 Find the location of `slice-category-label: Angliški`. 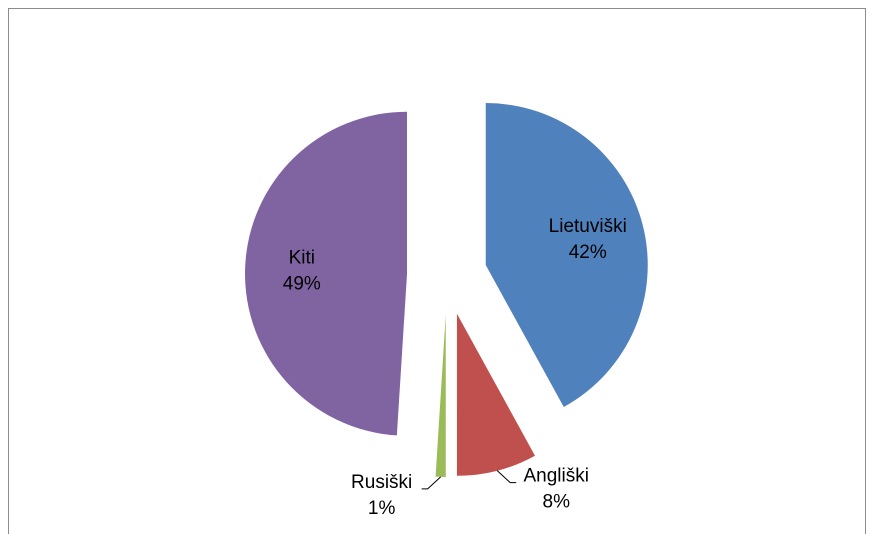

slice-category-label: Angliški is located at coordinates (555, 476).